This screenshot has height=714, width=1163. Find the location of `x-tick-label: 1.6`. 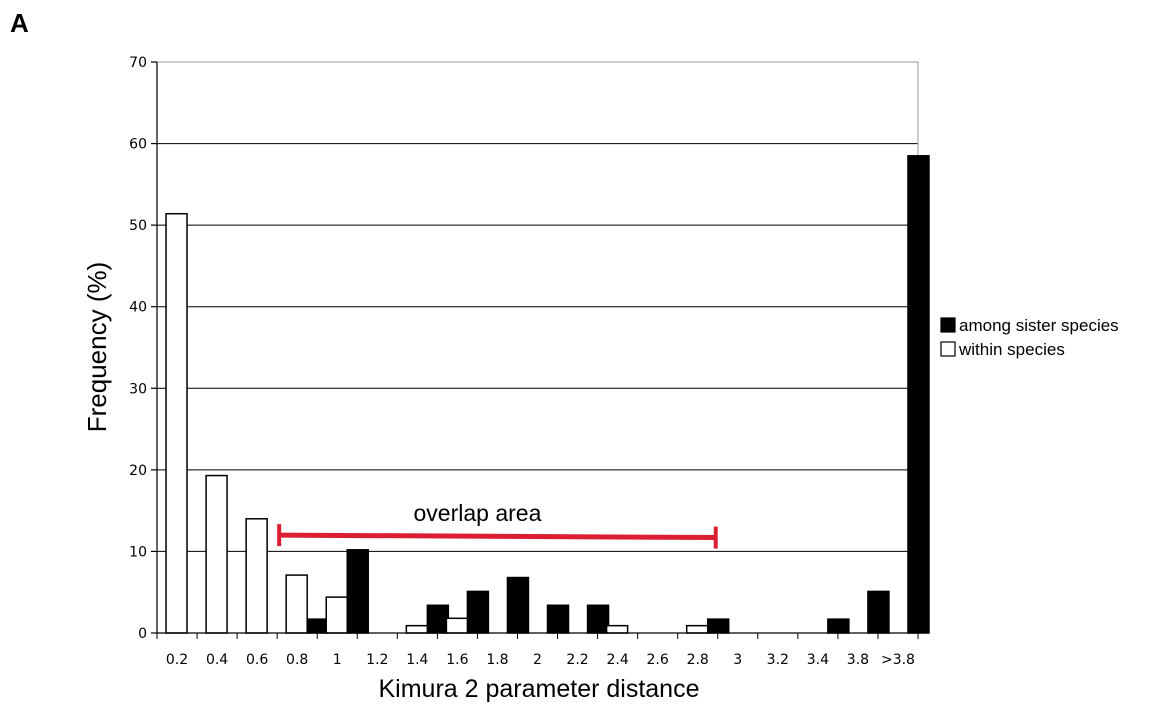

x-tick-label: 1.6 is located at coordinates (457, 660).